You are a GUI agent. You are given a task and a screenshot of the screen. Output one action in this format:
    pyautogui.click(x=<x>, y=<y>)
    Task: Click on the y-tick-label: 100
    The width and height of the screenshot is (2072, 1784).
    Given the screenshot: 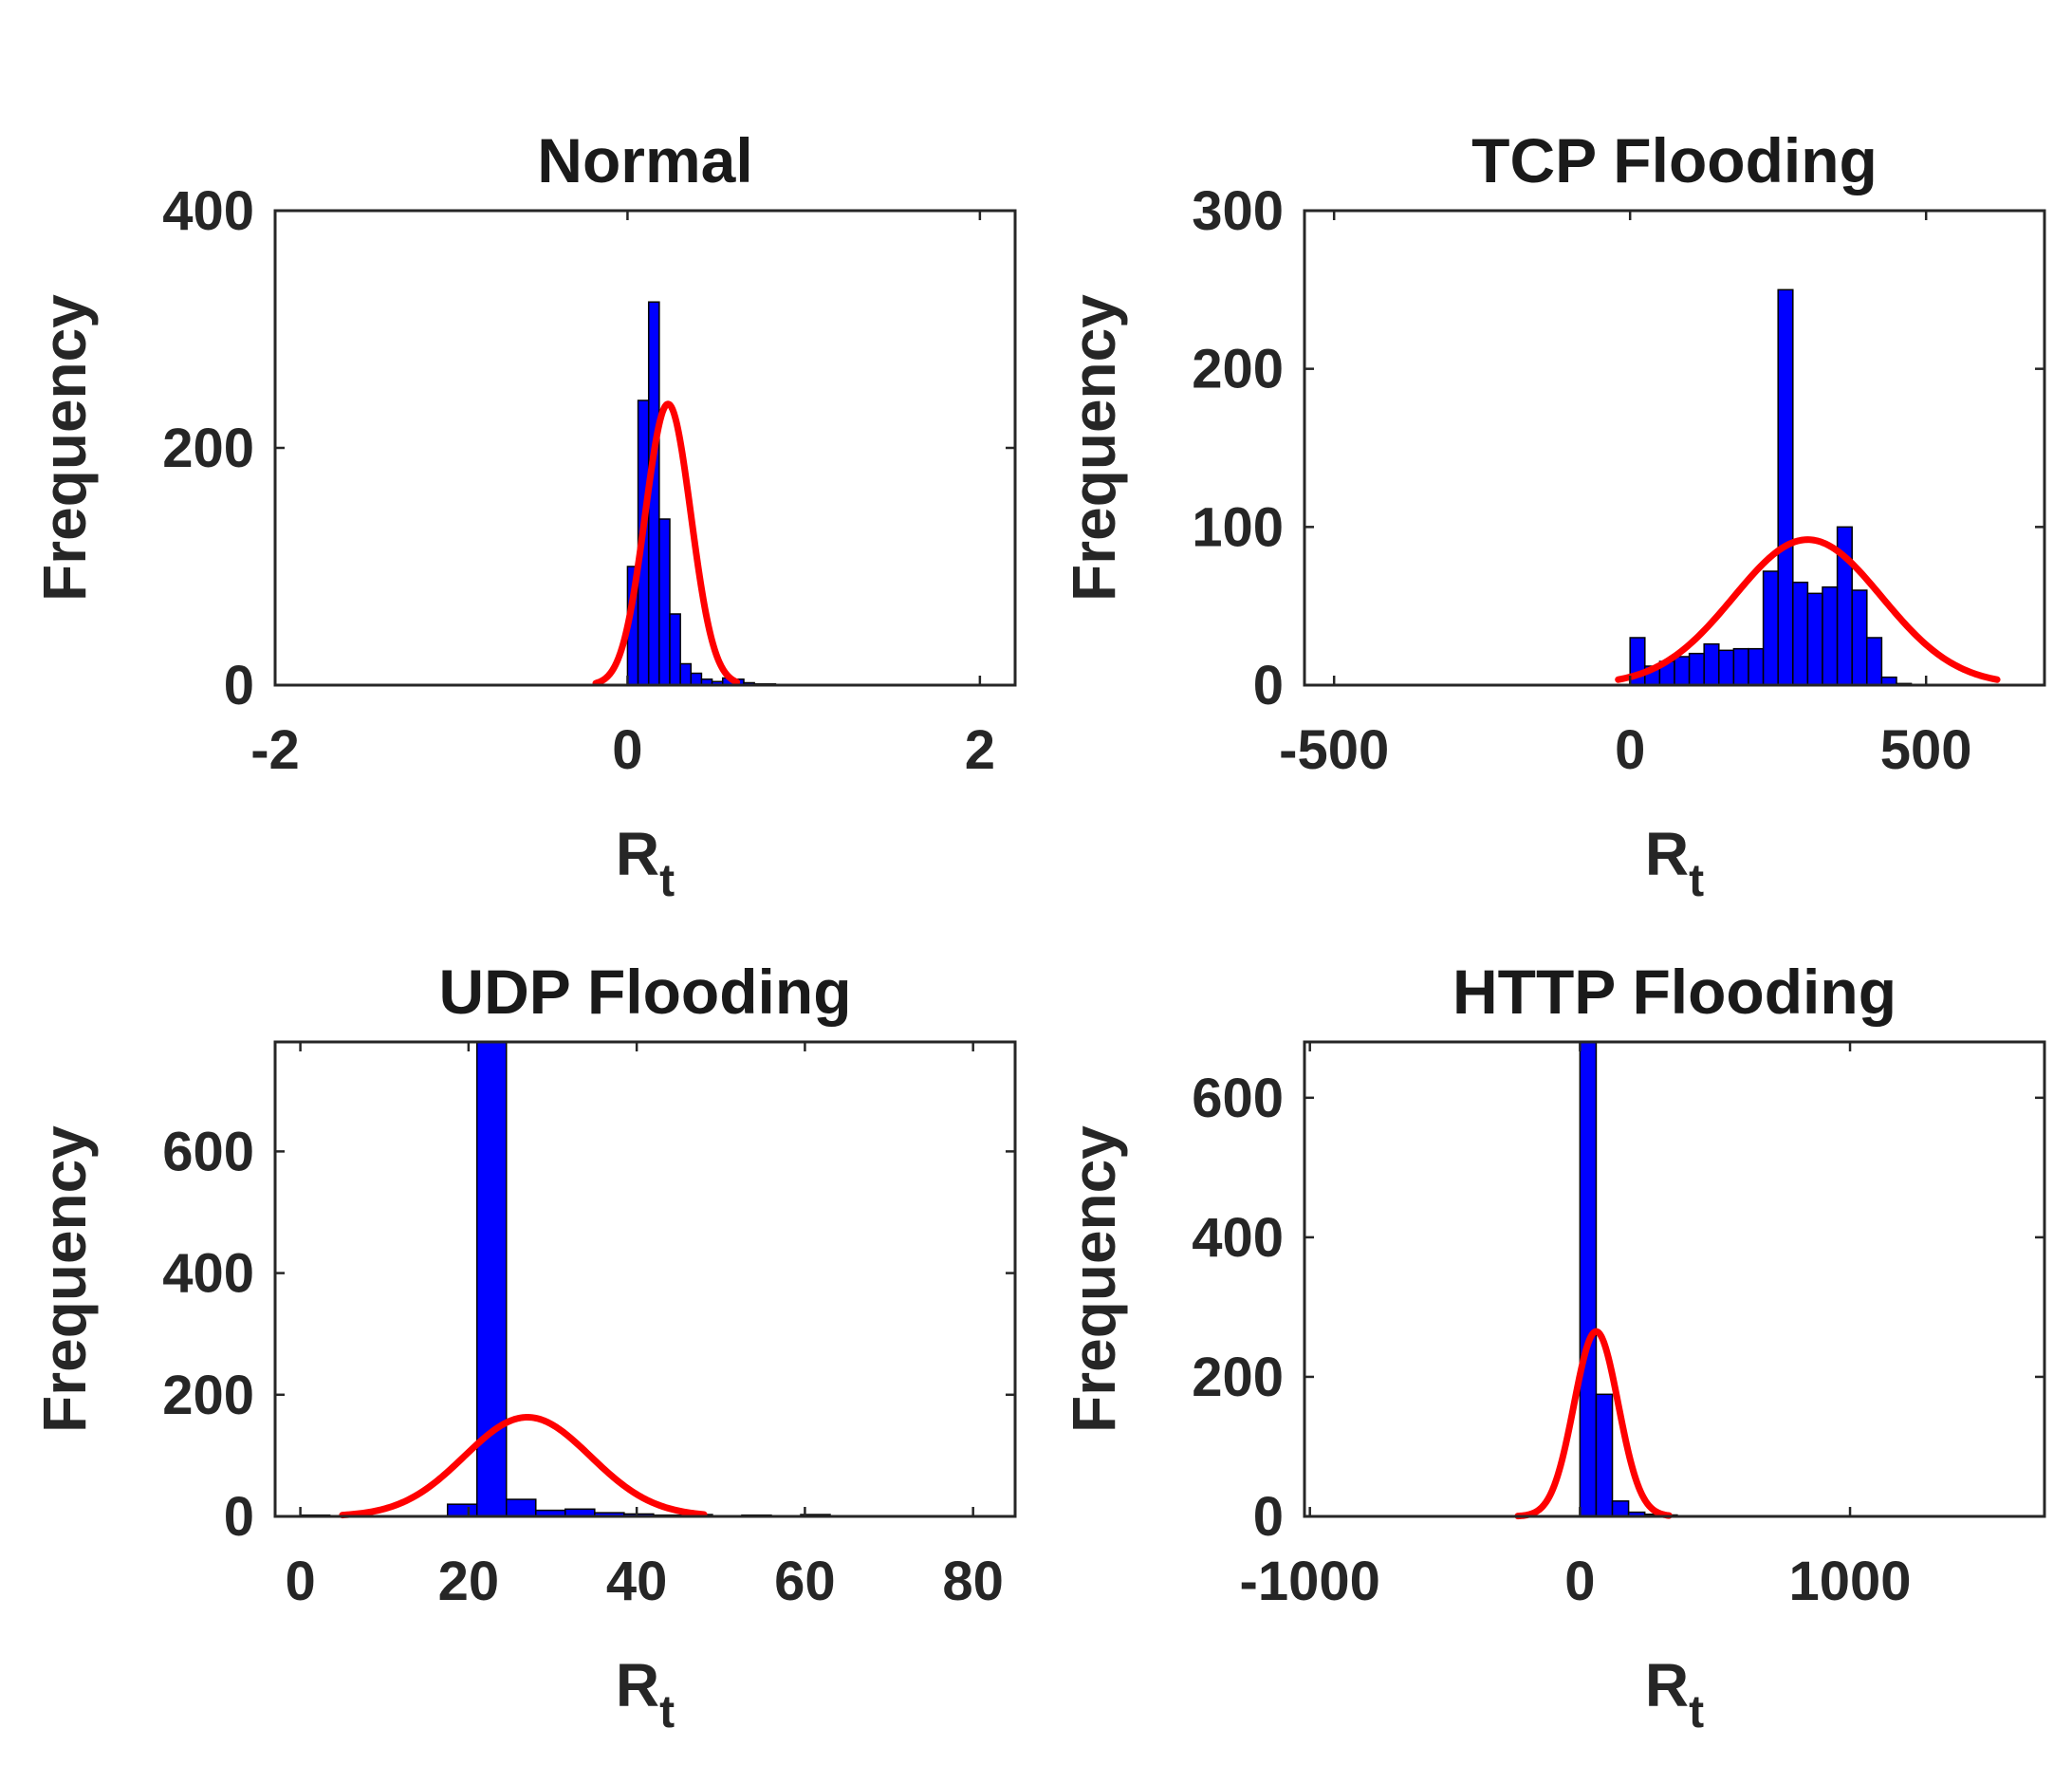 What is the action you would take?
    pyautogui.click(x=1238, y=527)
    